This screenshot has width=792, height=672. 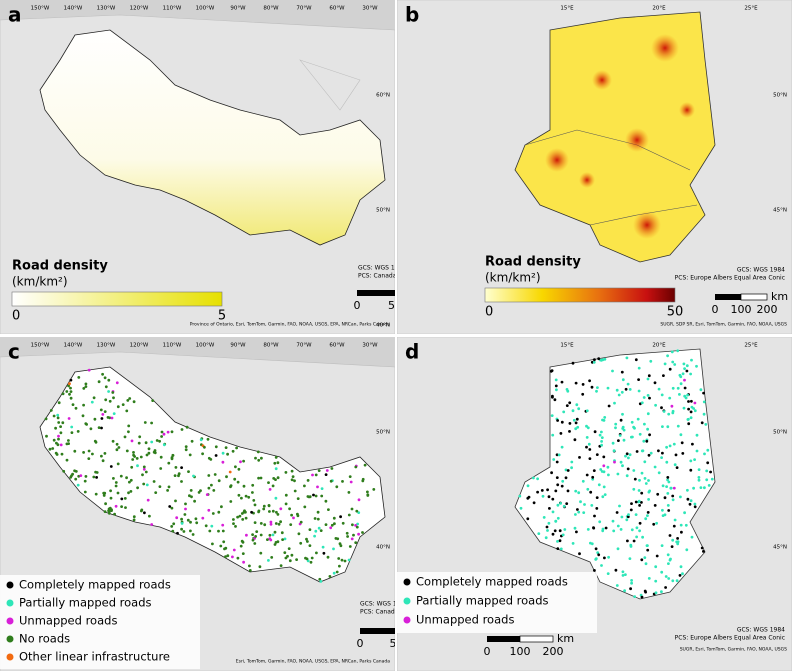 What do you see at coordinates (44, 639) in the screenshot?
I see `legend-entry: No roads` at bounding box center [44, 639].